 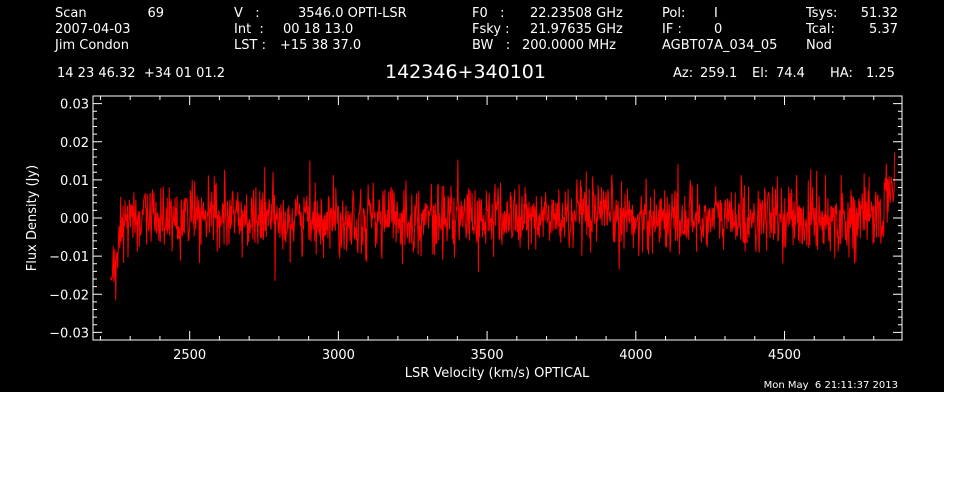 I want to click on scan-number: 69, so click(x=155, y=13).